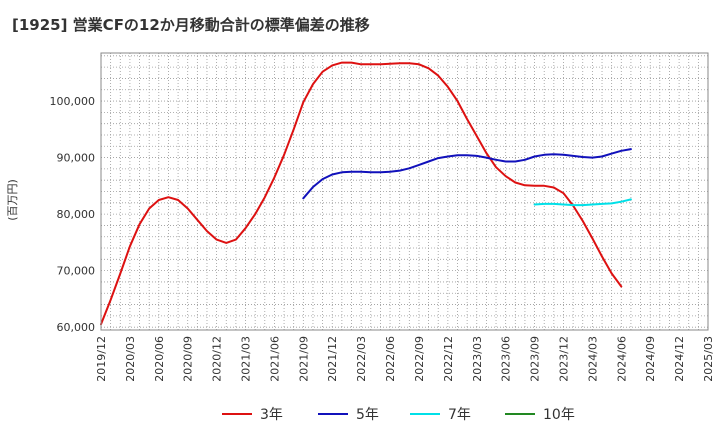 The image size is (720, 440). Describe the element at coordinates (76, 271) in the screenshot. I see `y-tick-label: 70,000` at that location.